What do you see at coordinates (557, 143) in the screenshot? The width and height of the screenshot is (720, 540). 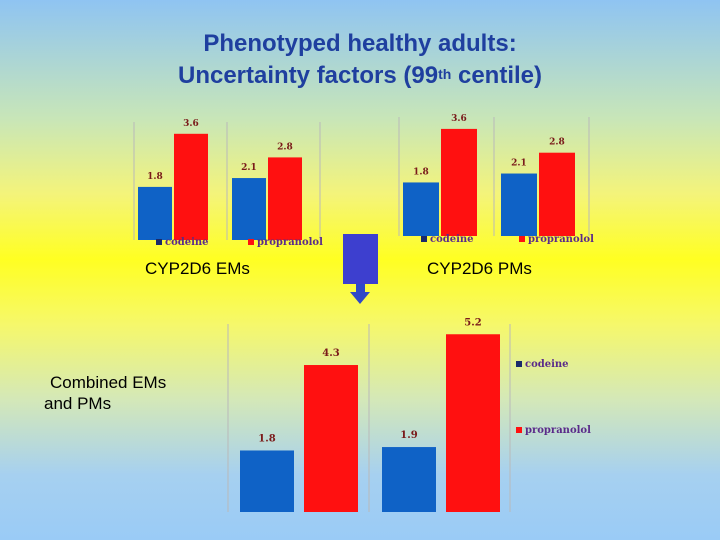 I see `data-label-pm-propranolol-1: 2.8` at bounding box center [557, 143].